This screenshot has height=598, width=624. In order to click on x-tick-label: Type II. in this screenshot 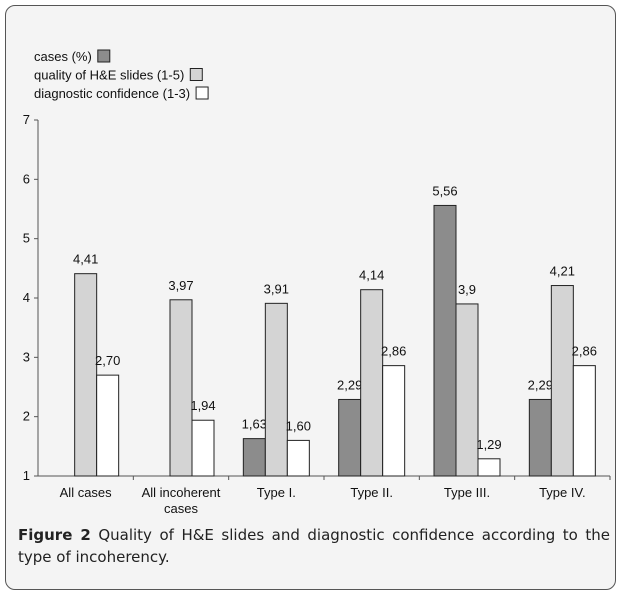, I will do `click(371, 492)`.